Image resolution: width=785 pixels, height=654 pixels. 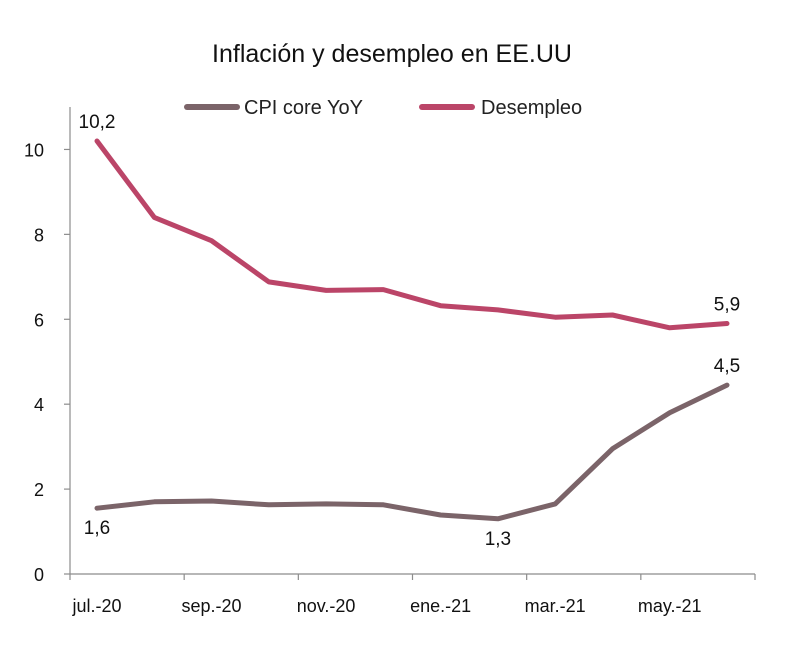 What do you see at coordinates (96, 606) in the screenshot?
I see `x-tick-label: jul.-20` at bounding box center [96, 606].